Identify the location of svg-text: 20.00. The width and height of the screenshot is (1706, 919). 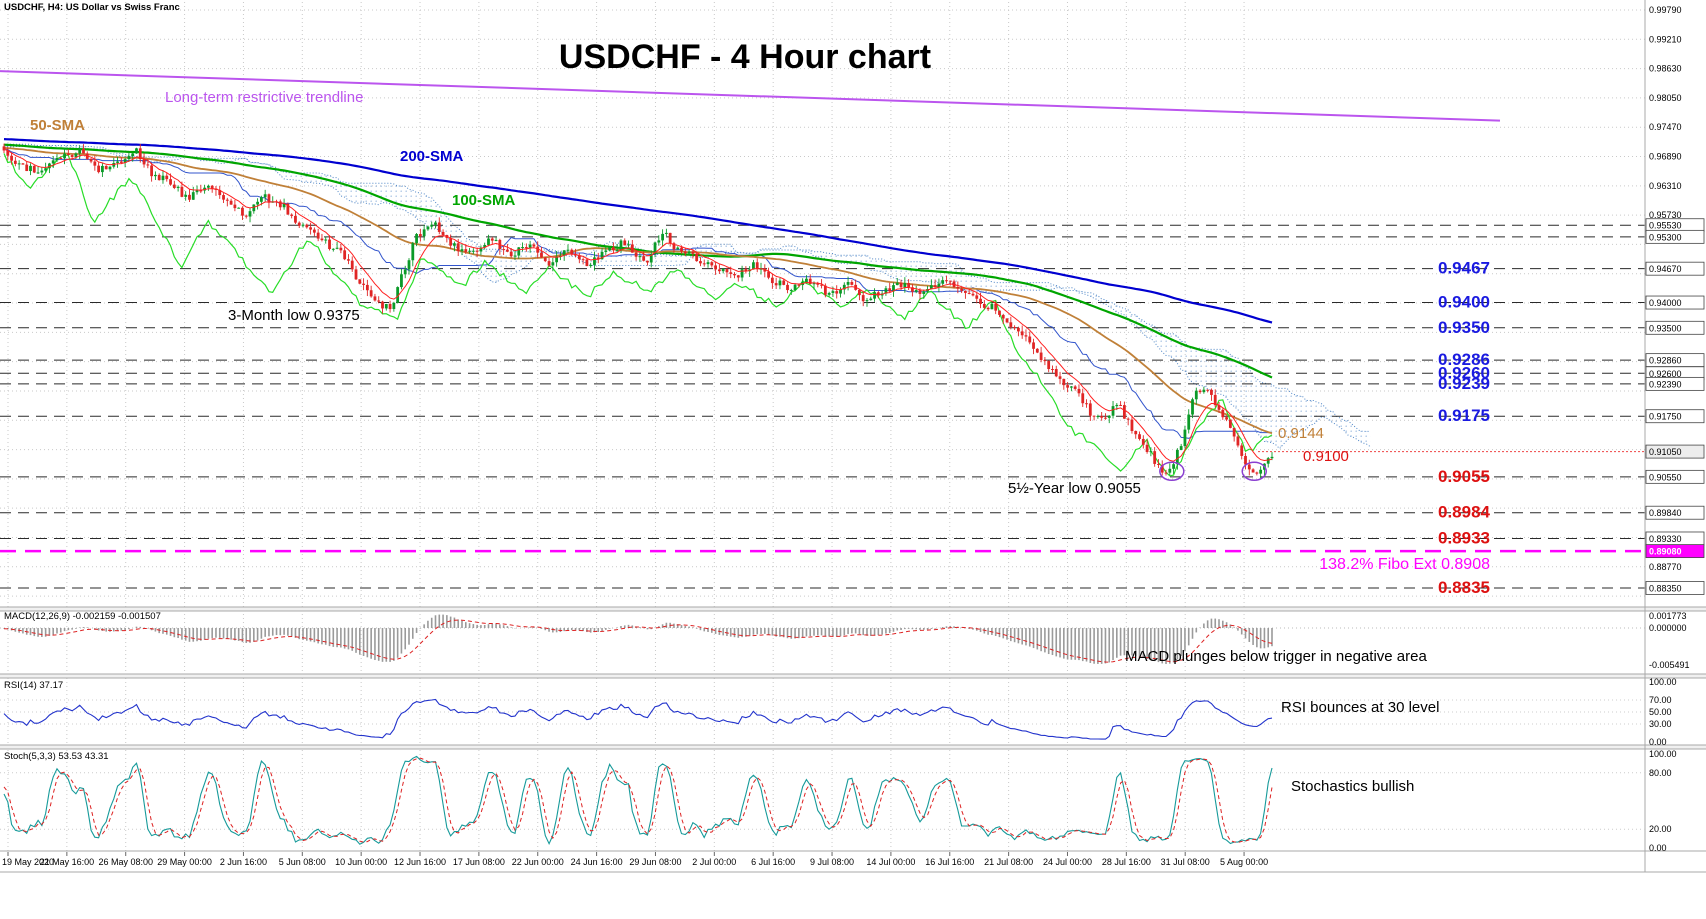
(1660, 829).